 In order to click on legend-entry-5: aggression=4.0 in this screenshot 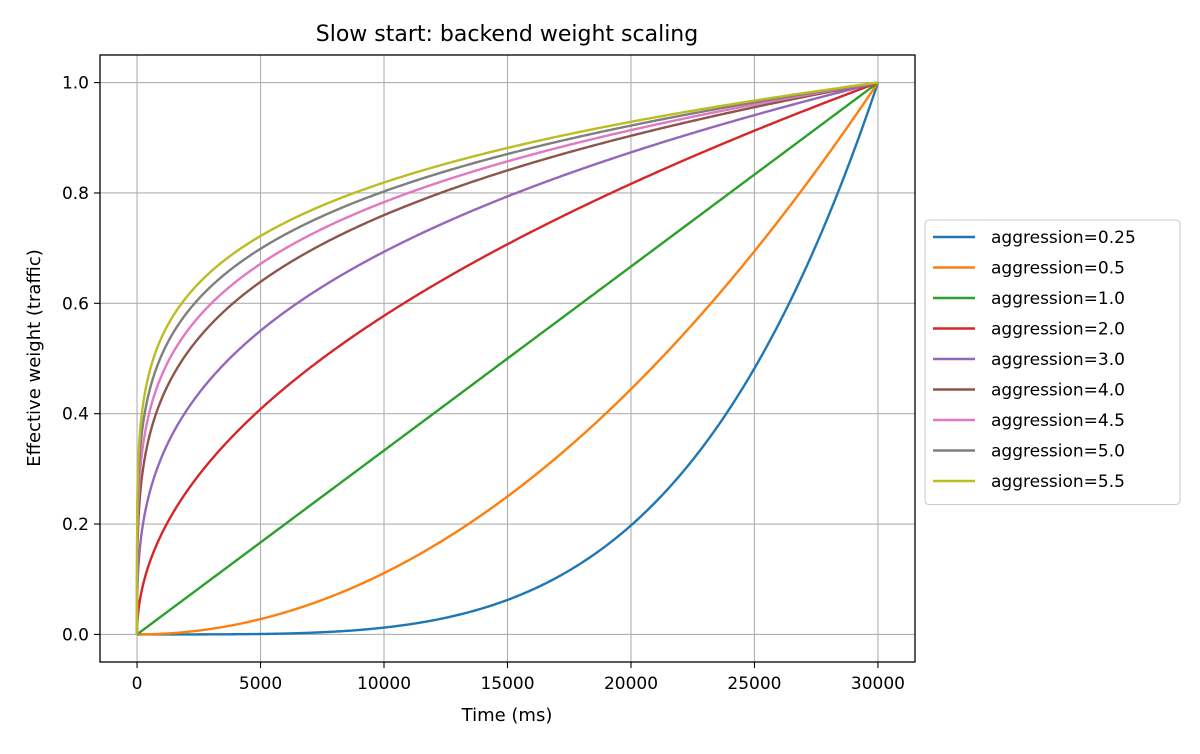, I will do `click(1058, 391)`.